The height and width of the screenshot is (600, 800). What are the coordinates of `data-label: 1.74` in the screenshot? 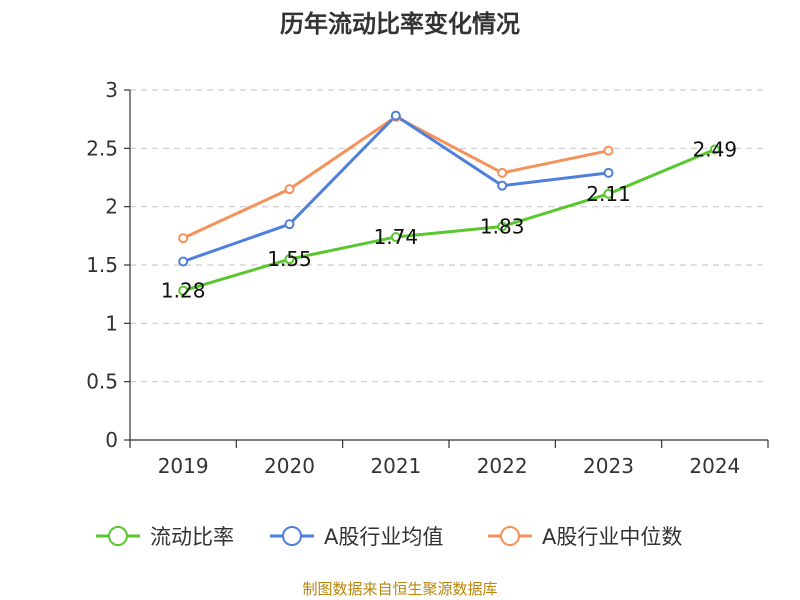 It's located at (396, 237).